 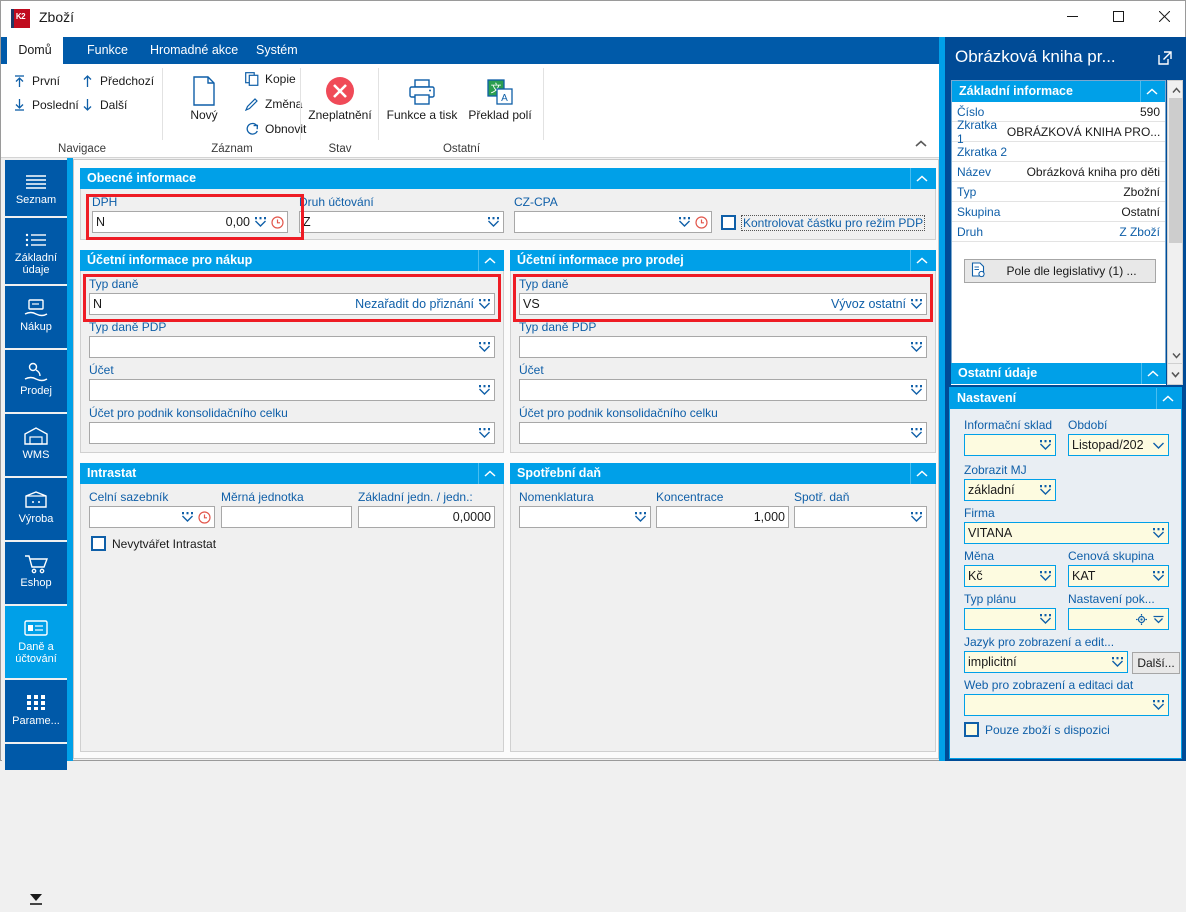 What do you see at coordinates (823, 222) in the screenshot?
I see `checkbox-kontrolovat-castku-pdp: Kontrolovat částku pro režim PDP` at bounding box center [823, 222].